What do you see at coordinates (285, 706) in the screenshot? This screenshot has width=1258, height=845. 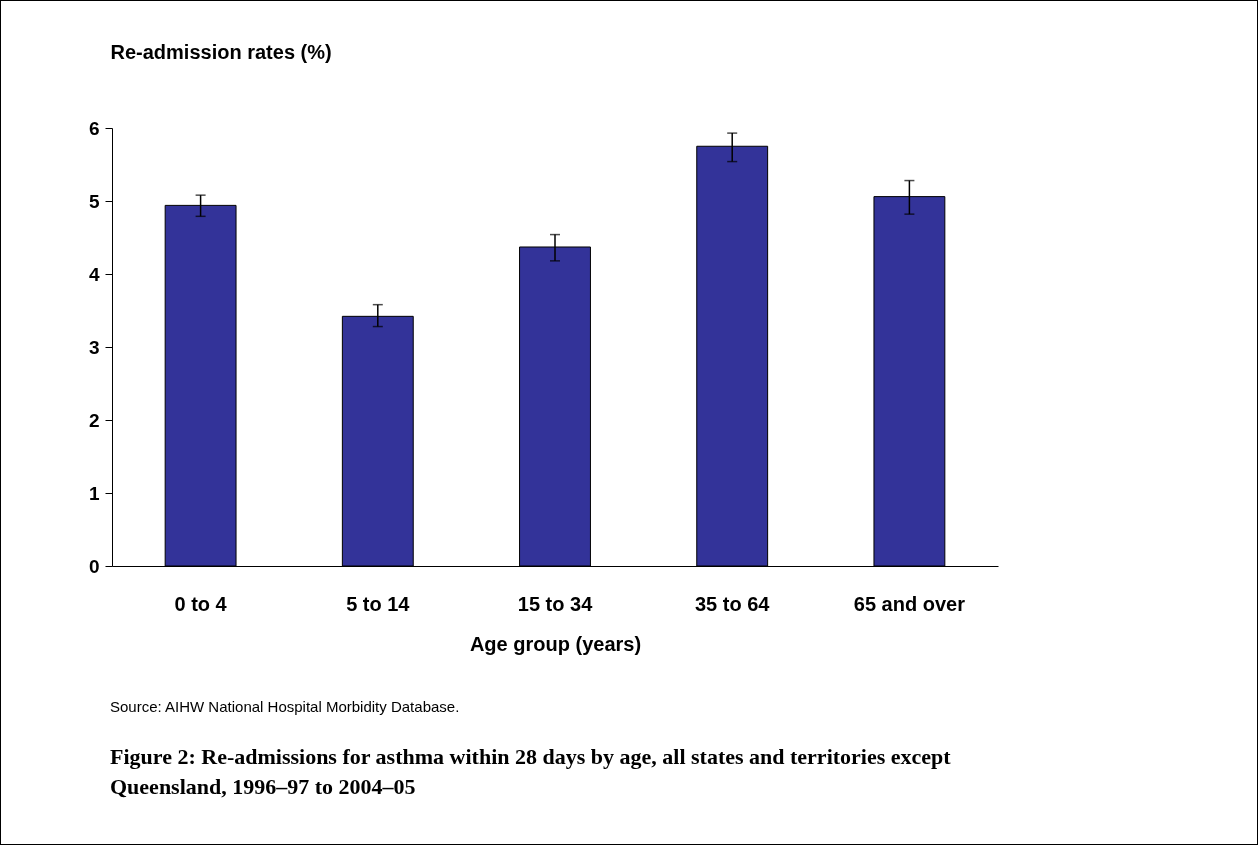 I see `source-note: Source: AIHW National Hospital Morbidity Database.` at bounding box center [285, 706].